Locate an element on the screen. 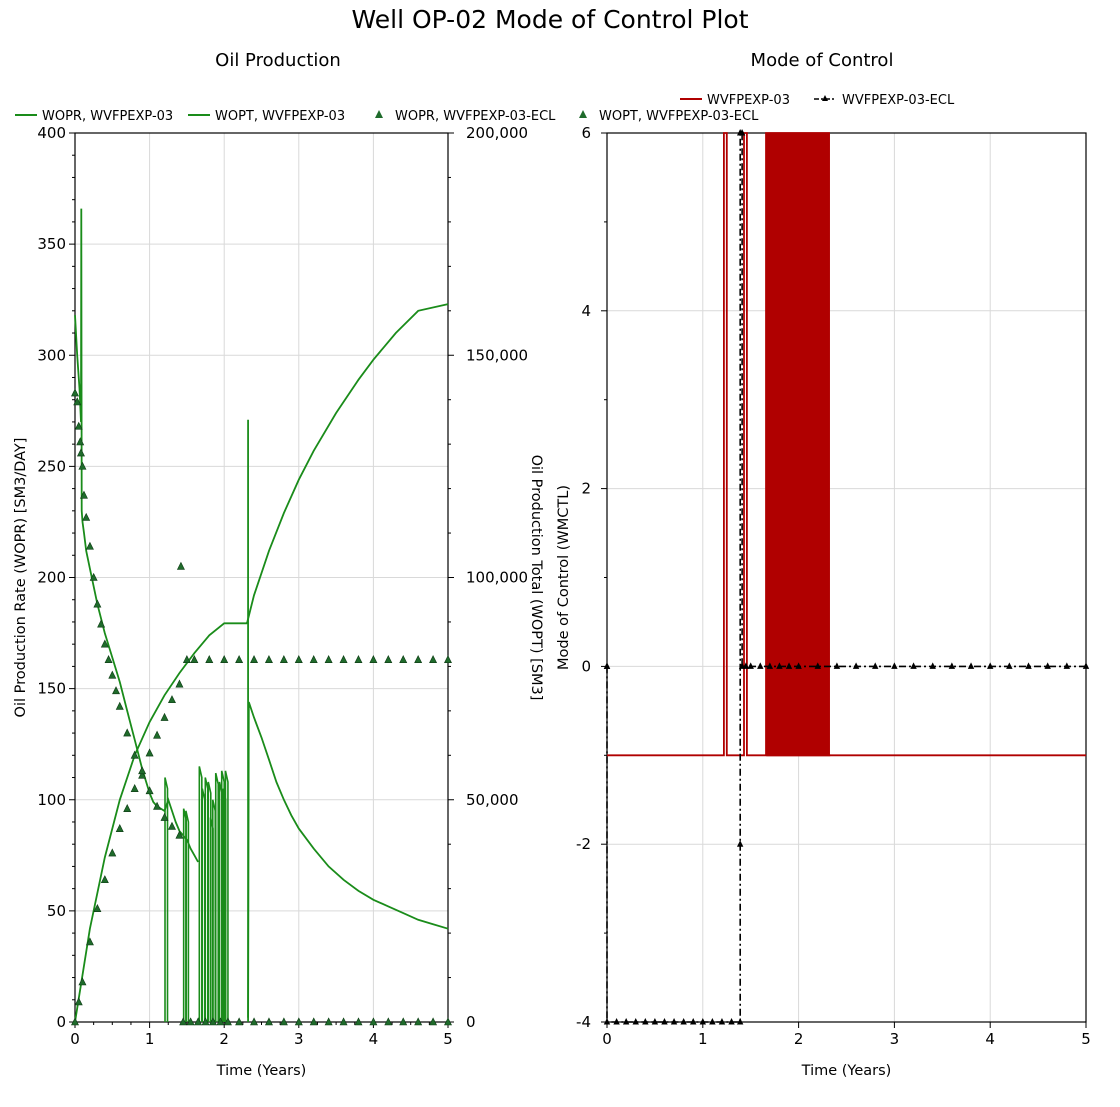 The width and height of the screenshot is (1120, 1107). left-panel-title: Oil Production is located at coordinates (278, 60).